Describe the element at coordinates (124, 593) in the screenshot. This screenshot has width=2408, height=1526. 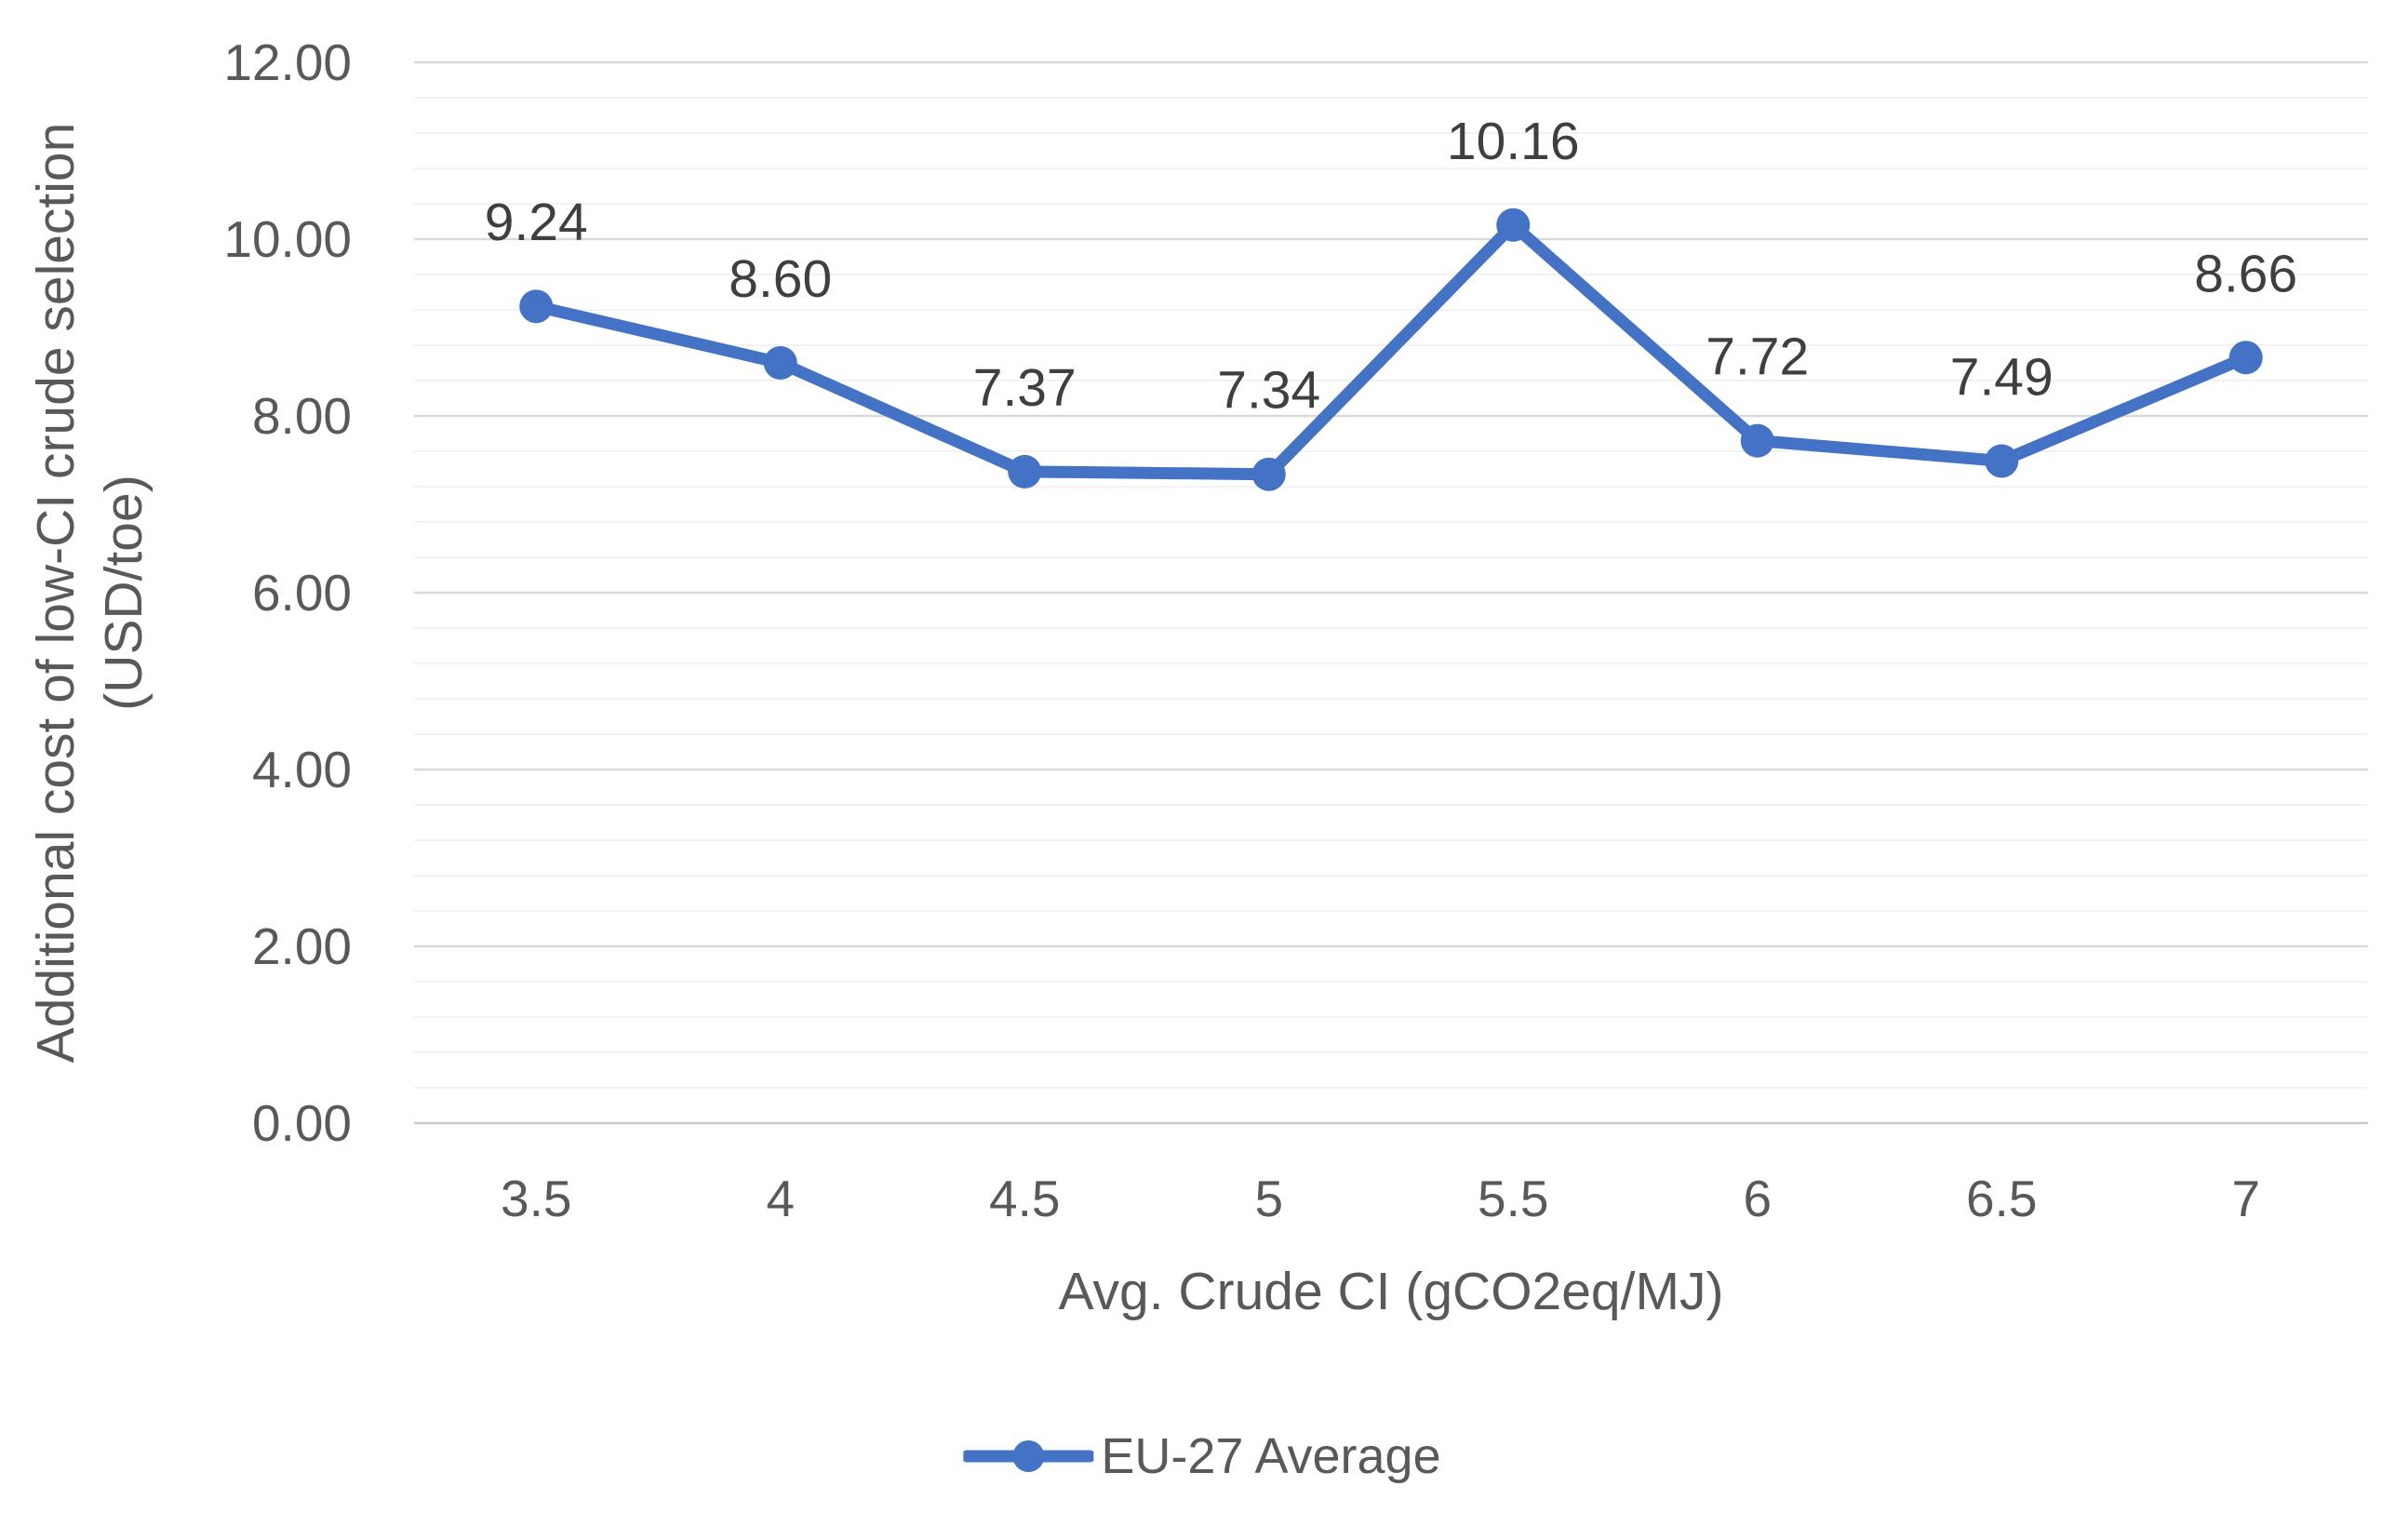
I see `y-axis-title-line2: (USD/toe)` at that location.